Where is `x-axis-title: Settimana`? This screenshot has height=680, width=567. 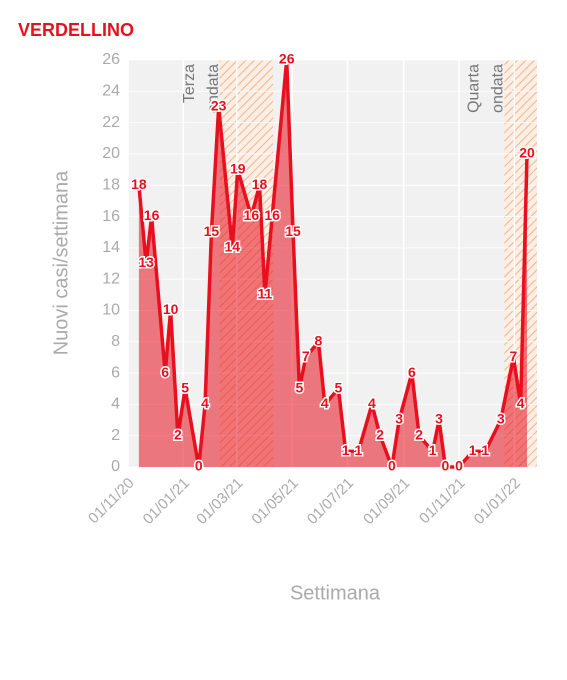
x-axis-title: Settimana is located at coordinates (335, 593).